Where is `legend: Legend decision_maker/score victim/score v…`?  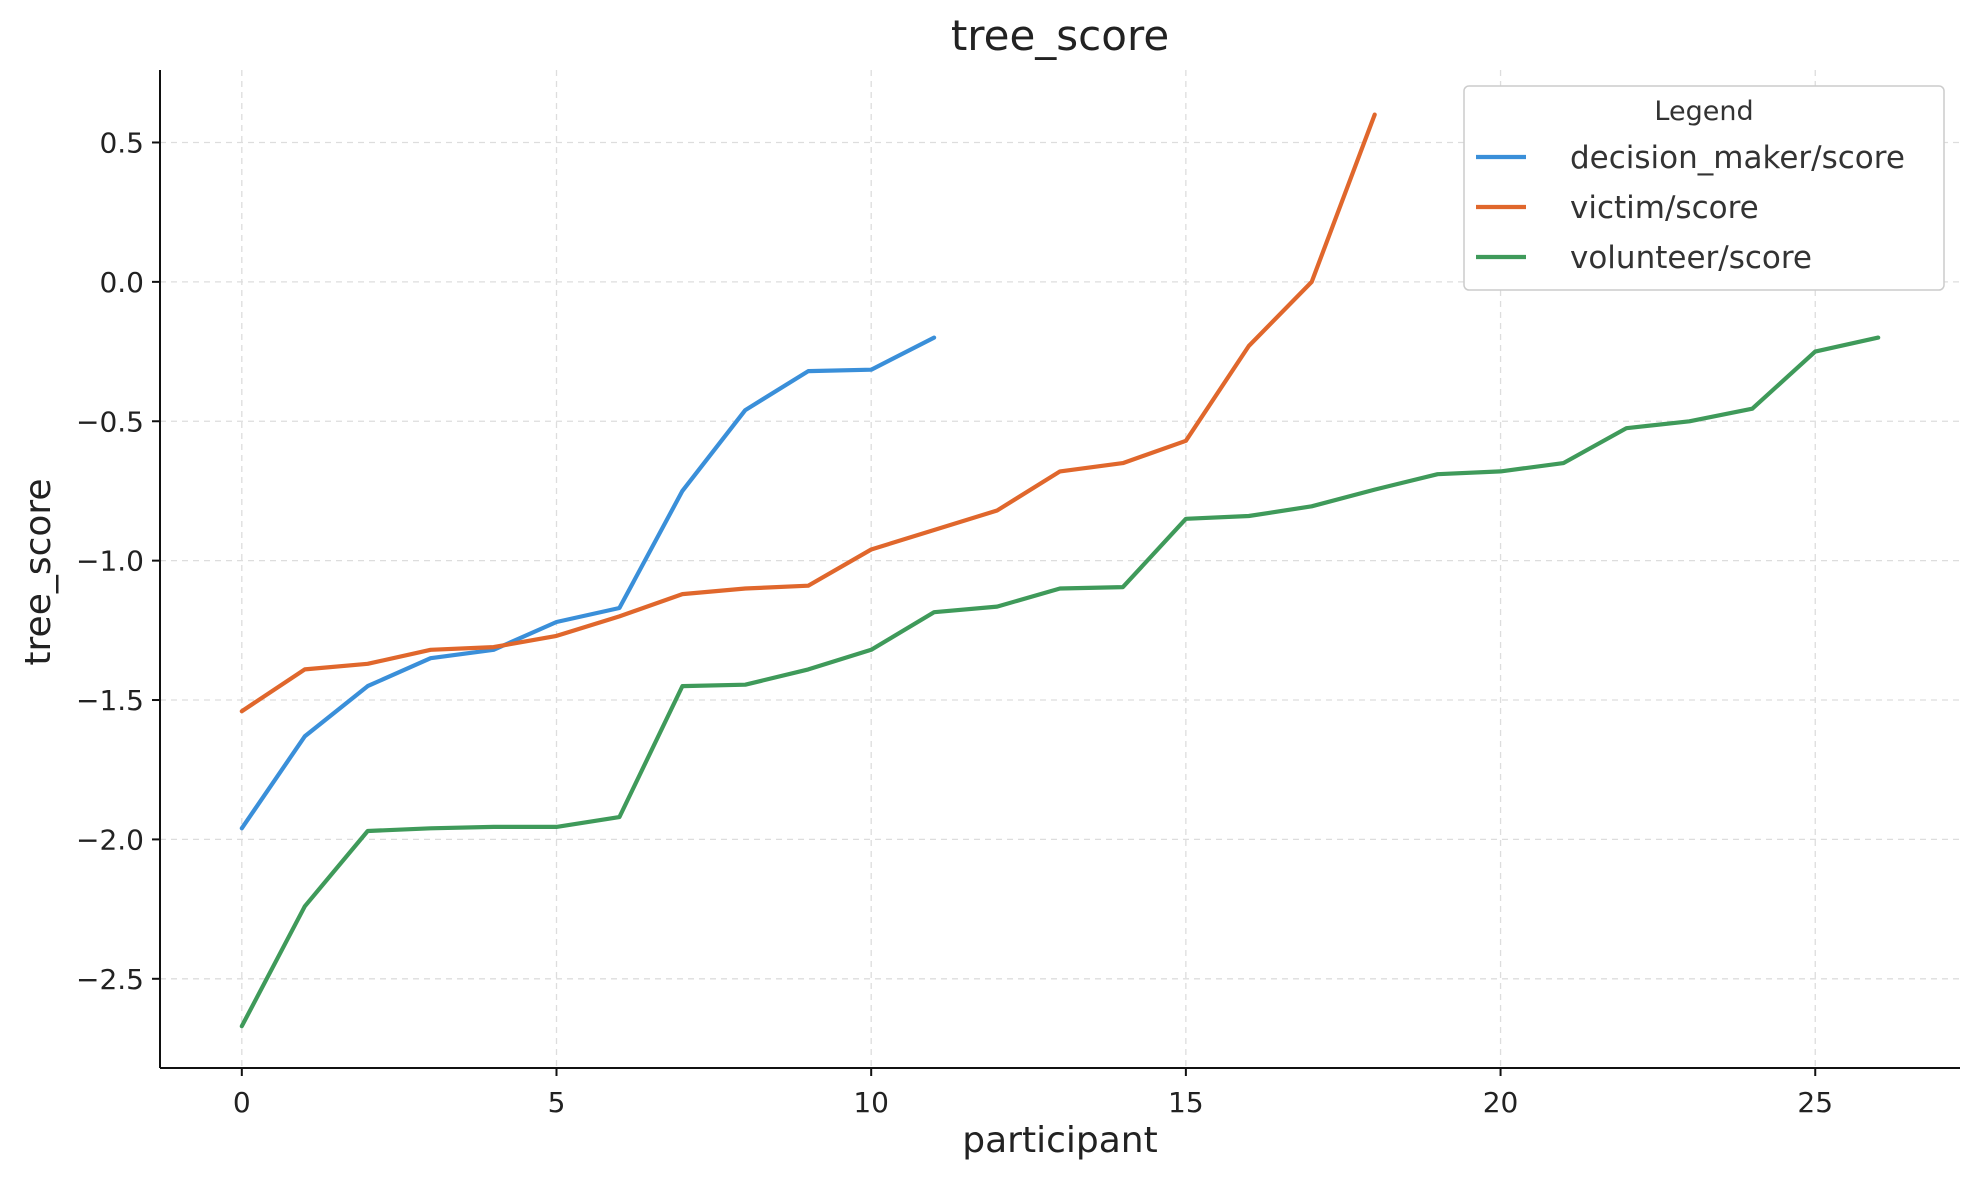
legend: Legend decision_maker/score victim/score v… is located at coordinates (1704, 188).